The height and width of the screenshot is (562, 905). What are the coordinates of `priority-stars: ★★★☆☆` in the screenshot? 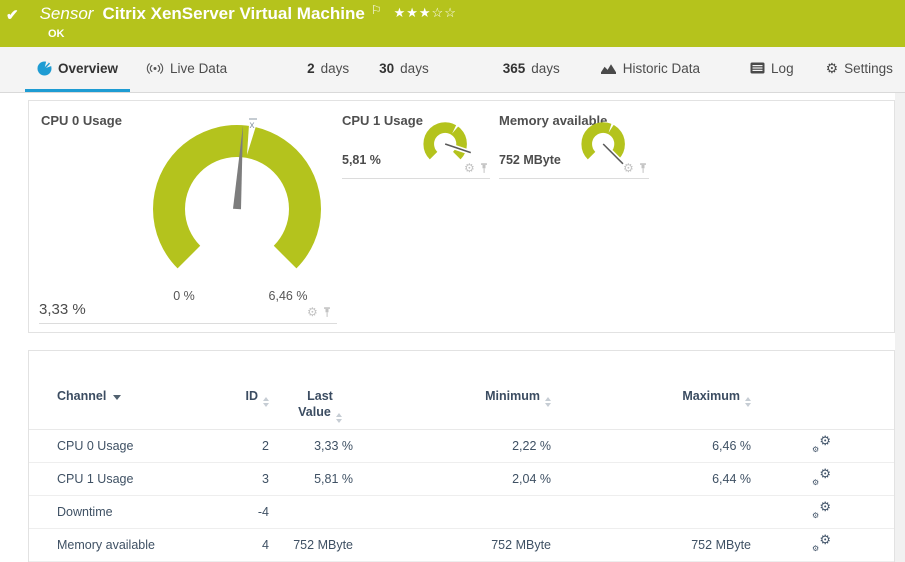 It's located at (425, 13).